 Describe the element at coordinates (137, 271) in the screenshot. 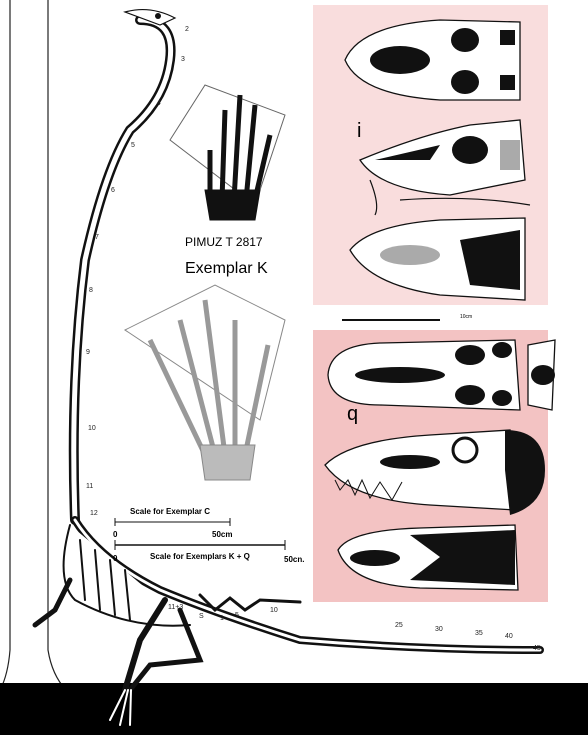

I see `neck-labels: 2 3 4 5 6 7 8 9 10 11 12` at that location.